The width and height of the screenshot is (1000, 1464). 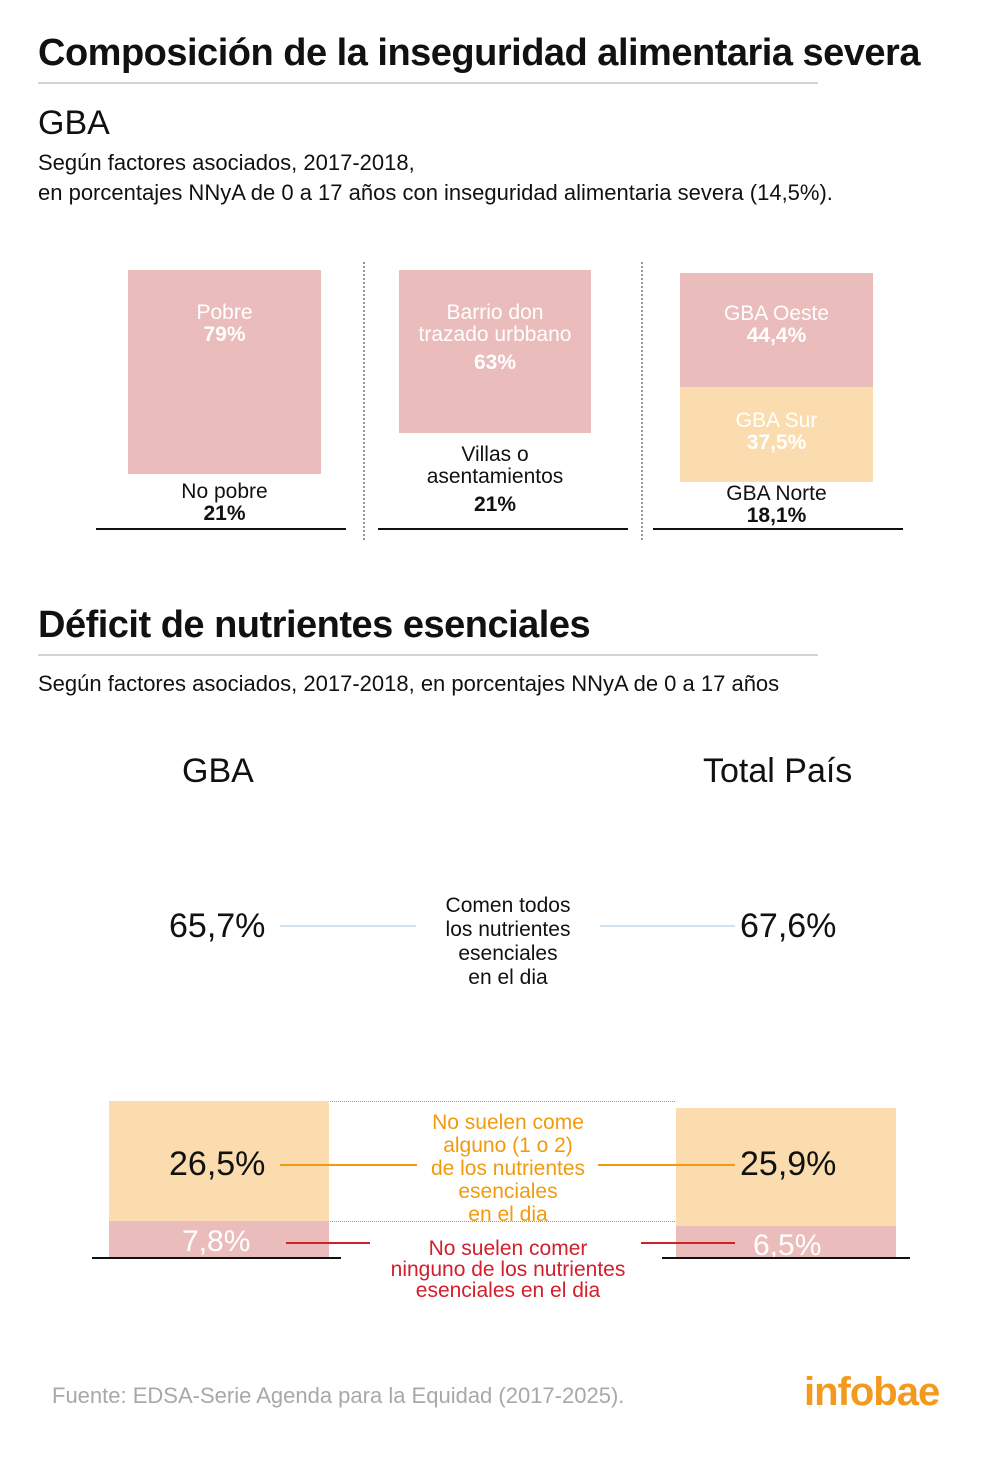 What do you see at coordinates (226, 162) in the screenshot?
I see `section1-subtitle-line1: Según factores asociados, 2017-2018,` at bounding box center [226, 162].